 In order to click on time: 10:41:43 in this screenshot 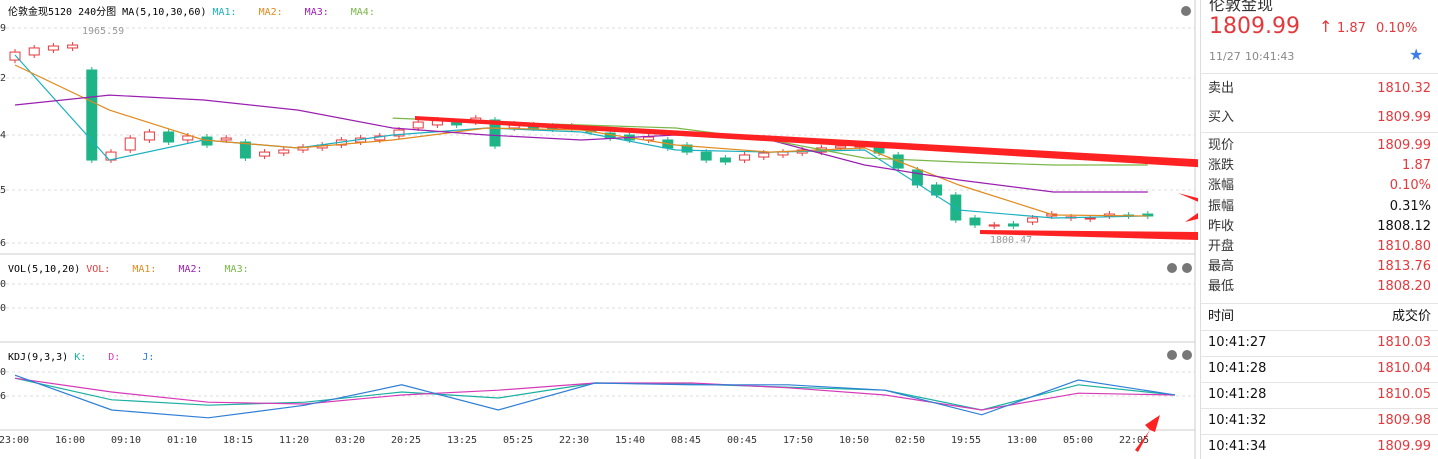, I will do `click(1270, 56)`.